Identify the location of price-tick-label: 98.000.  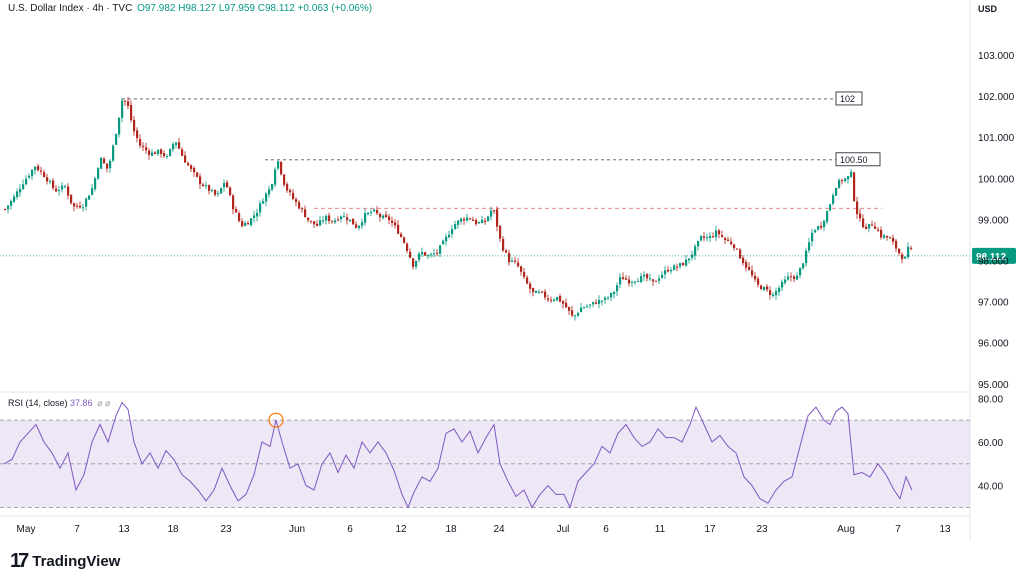
(993, 261).